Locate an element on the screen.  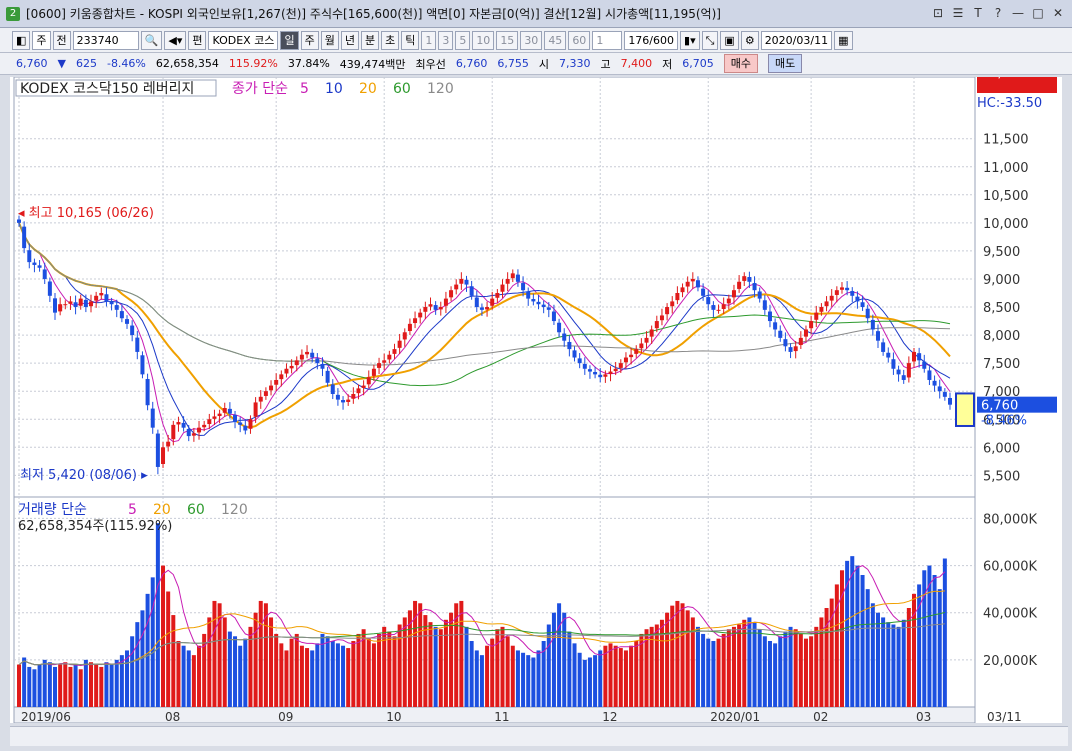
buy-button: 매수 is located at coordinates (741, 63).